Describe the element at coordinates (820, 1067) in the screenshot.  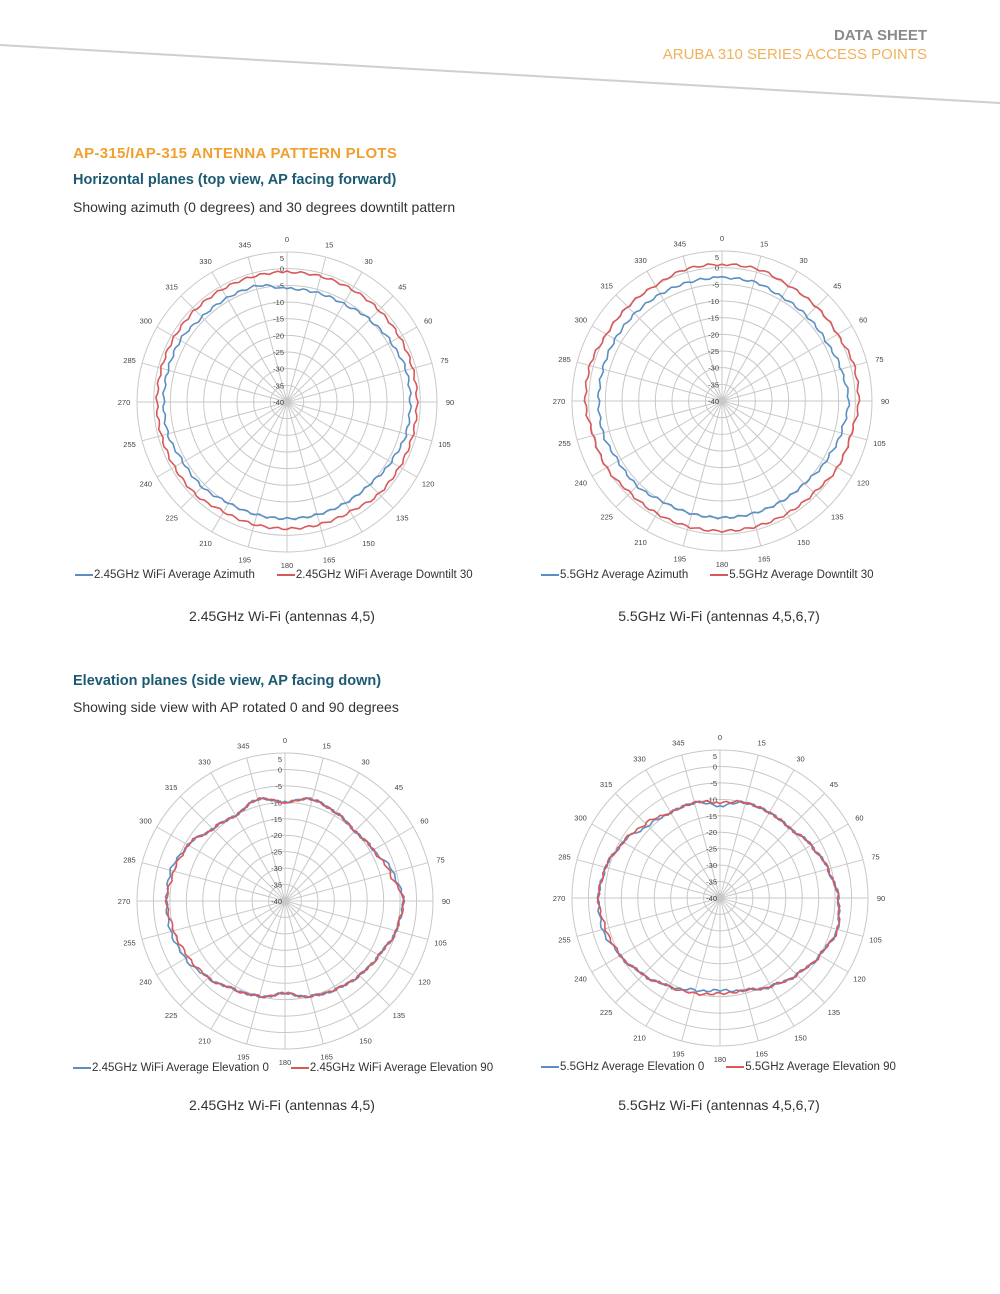
I see `legend-label: 5.5GHz Average Elevation 90` at that location.